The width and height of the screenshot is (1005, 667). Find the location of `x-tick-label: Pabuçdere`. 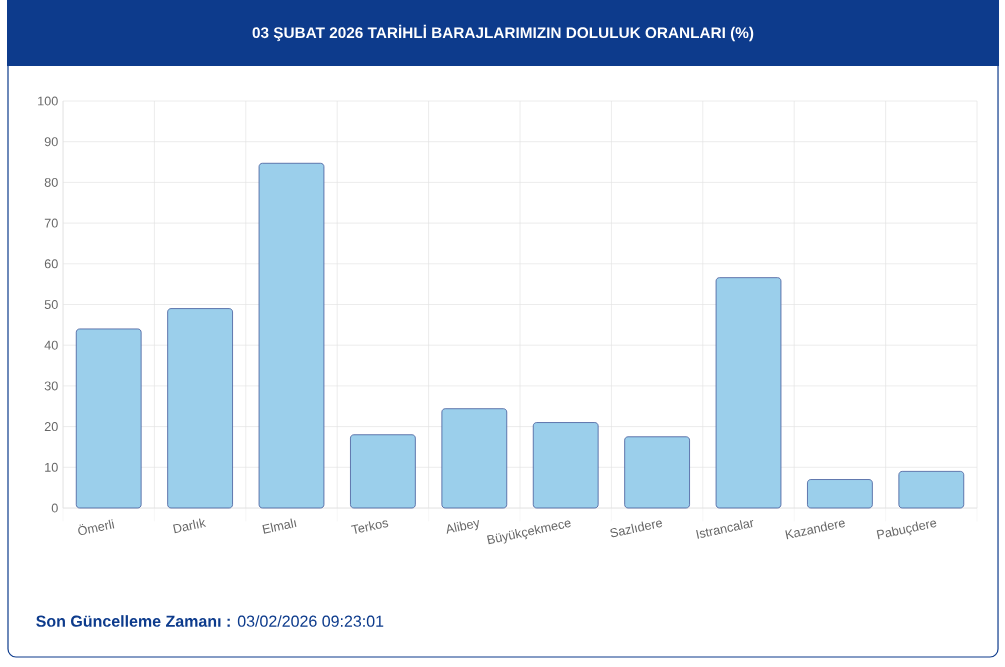

x-tick-label: Pabuçdere is located at coordinates (906, 530).